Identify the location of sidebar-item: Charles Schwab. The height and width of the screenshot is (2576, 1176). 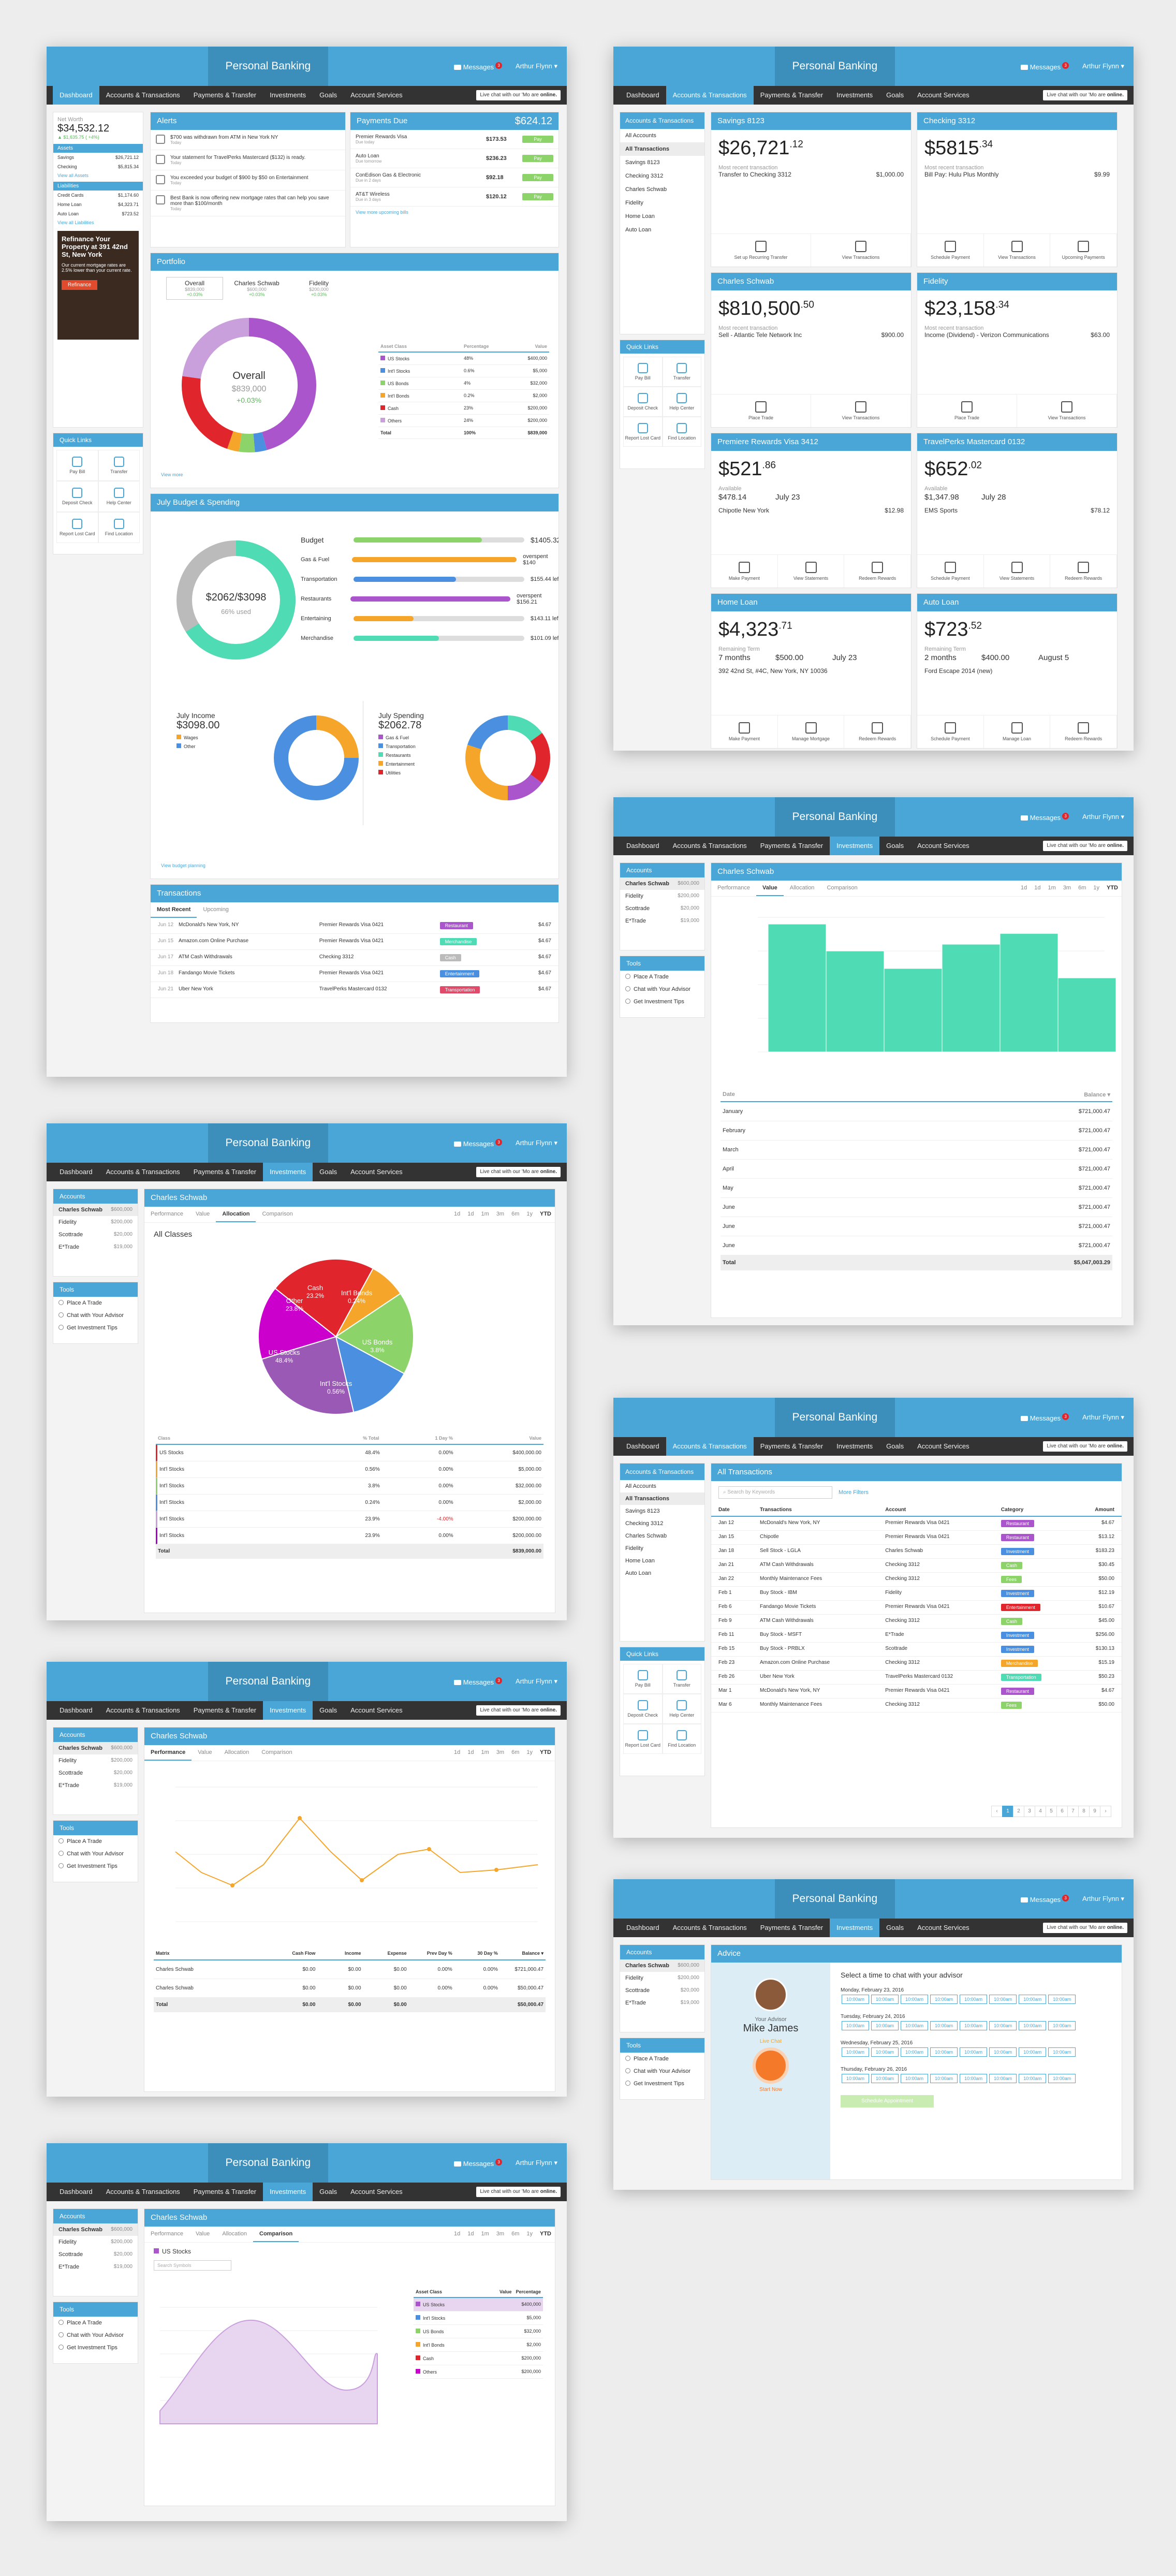
(646, 1536).